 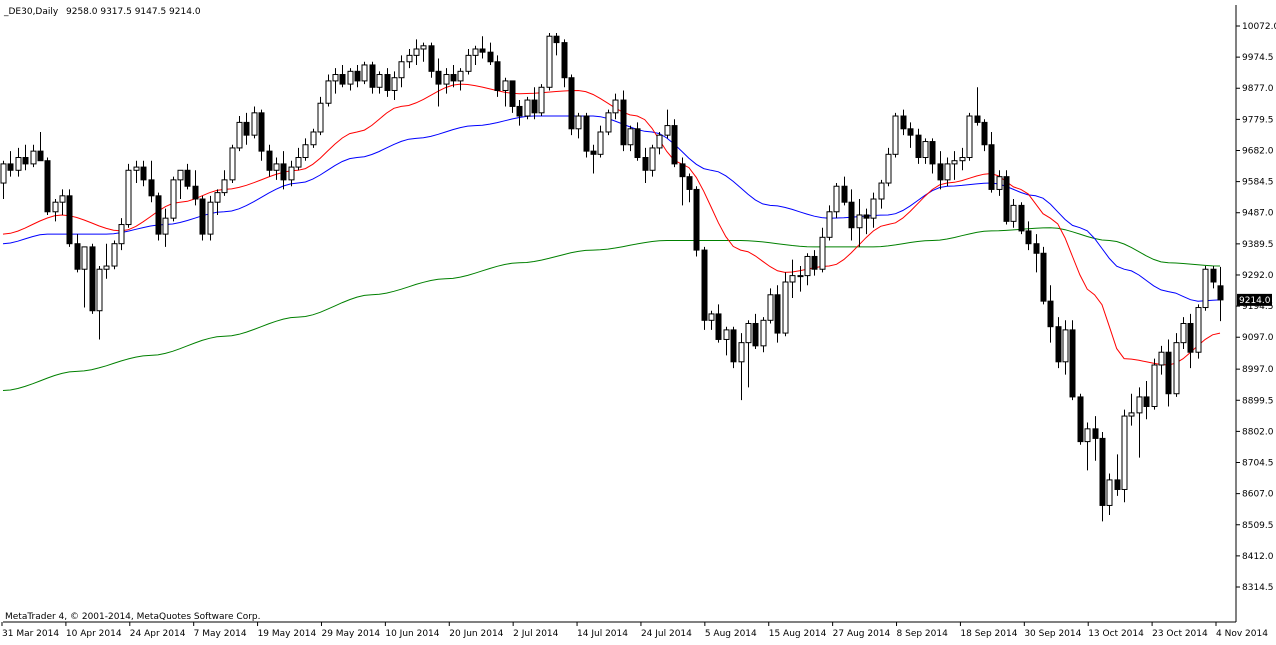 What do you see at coordinates (1258, 183) in the screenshot?
I see `price-tick-label: 9584.5` at bounding box center [1258, 183].